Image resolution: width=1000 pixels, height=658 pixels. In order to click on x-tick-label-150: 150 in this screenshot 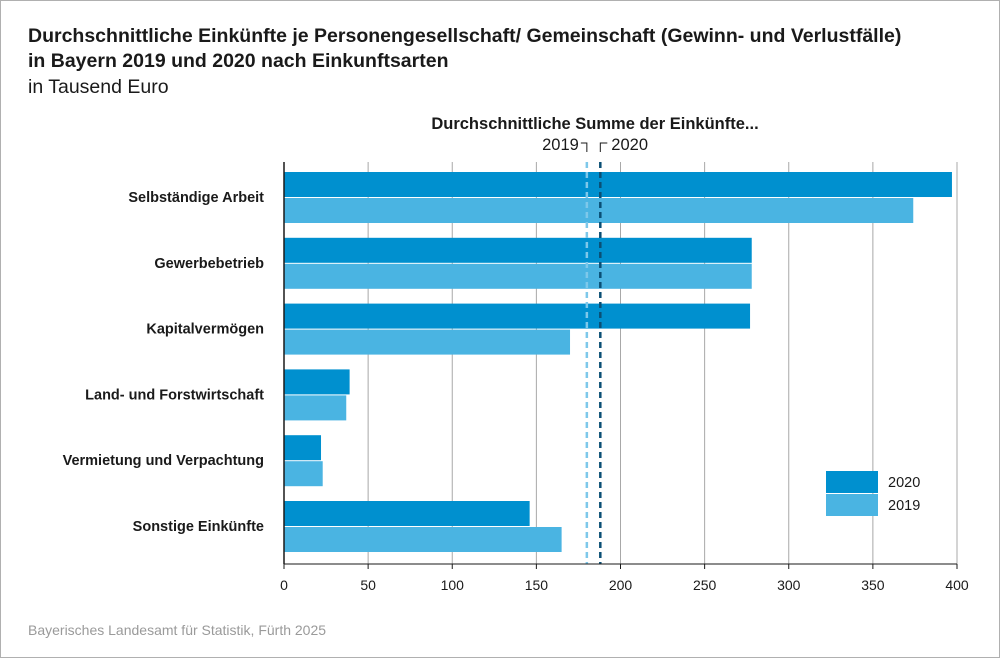, I will do `click(537, 585)`.